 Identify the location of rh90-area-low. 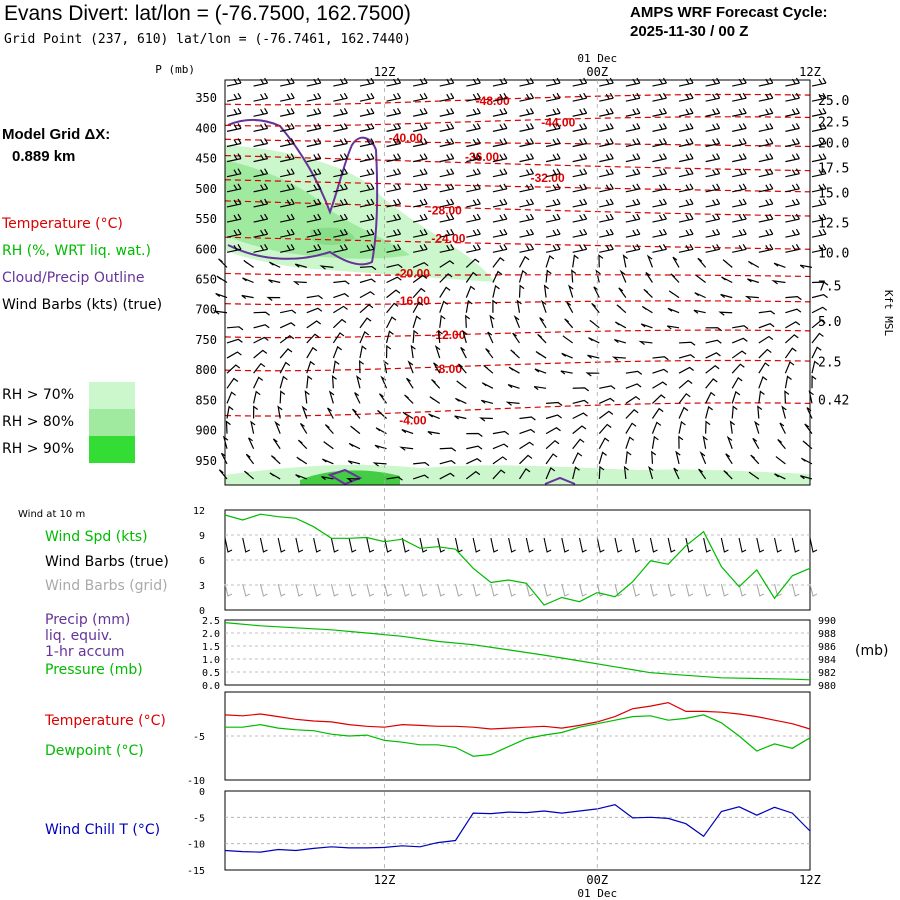
(350, 477).